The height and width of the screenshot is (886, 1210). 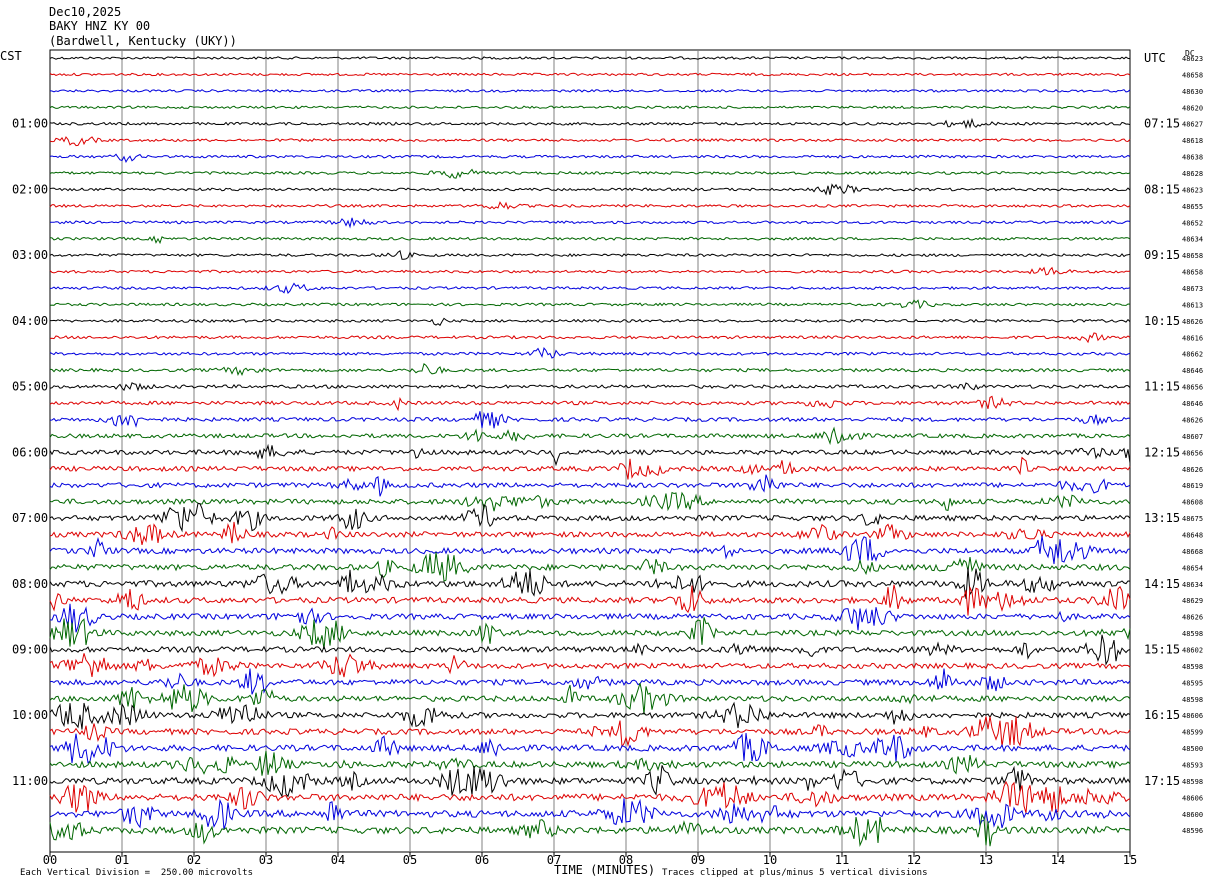 I want to click on dc-offset-label: 48619, so click(x=1192, y=486).